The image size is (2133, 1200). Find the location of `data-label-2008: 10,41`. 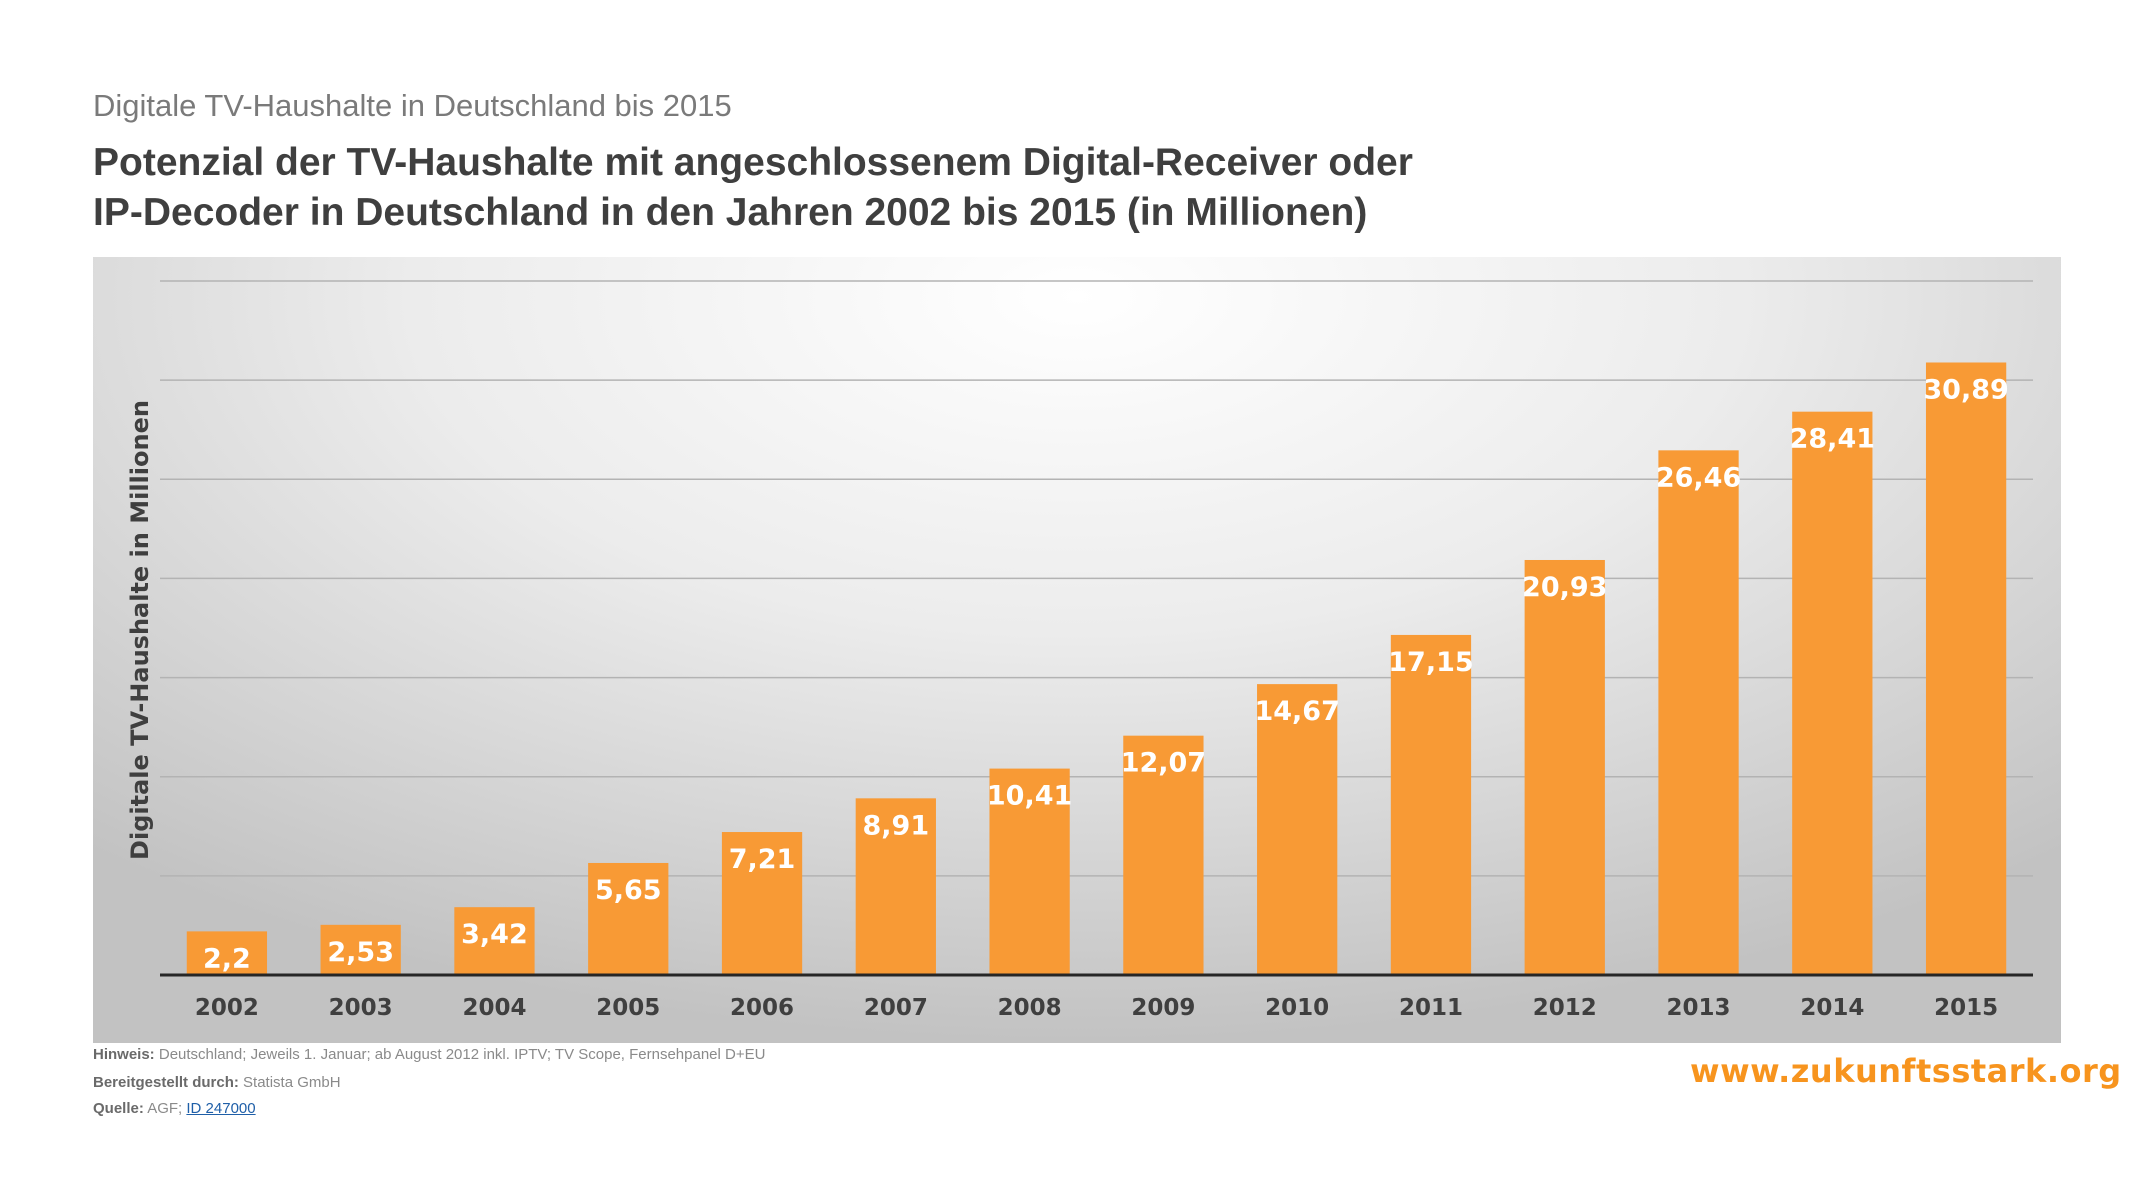

data-label-2008: 10,41 is located at coordinates (1029, 796).